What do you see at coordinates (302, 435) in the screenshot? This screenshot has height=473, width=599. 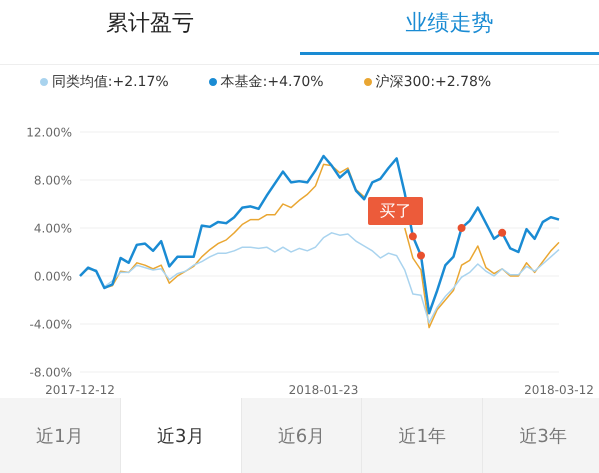 I see `text: 近6月` at bounding box center [302, 435].